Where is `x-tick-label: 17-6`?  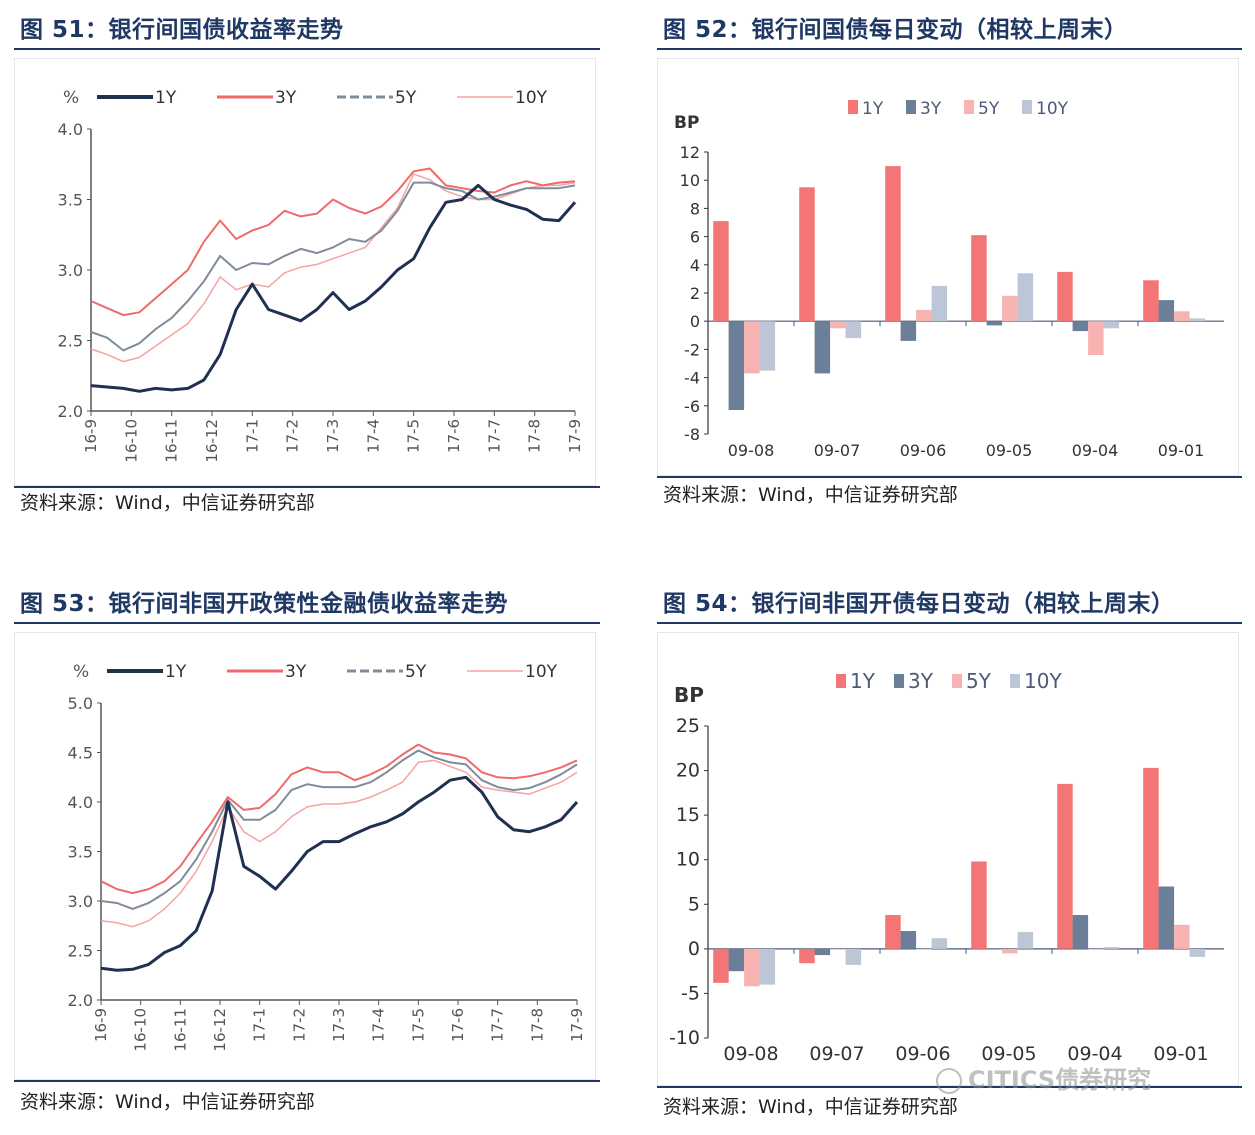 x-tick-label: 17-6 is located at coordinates (454, 436).